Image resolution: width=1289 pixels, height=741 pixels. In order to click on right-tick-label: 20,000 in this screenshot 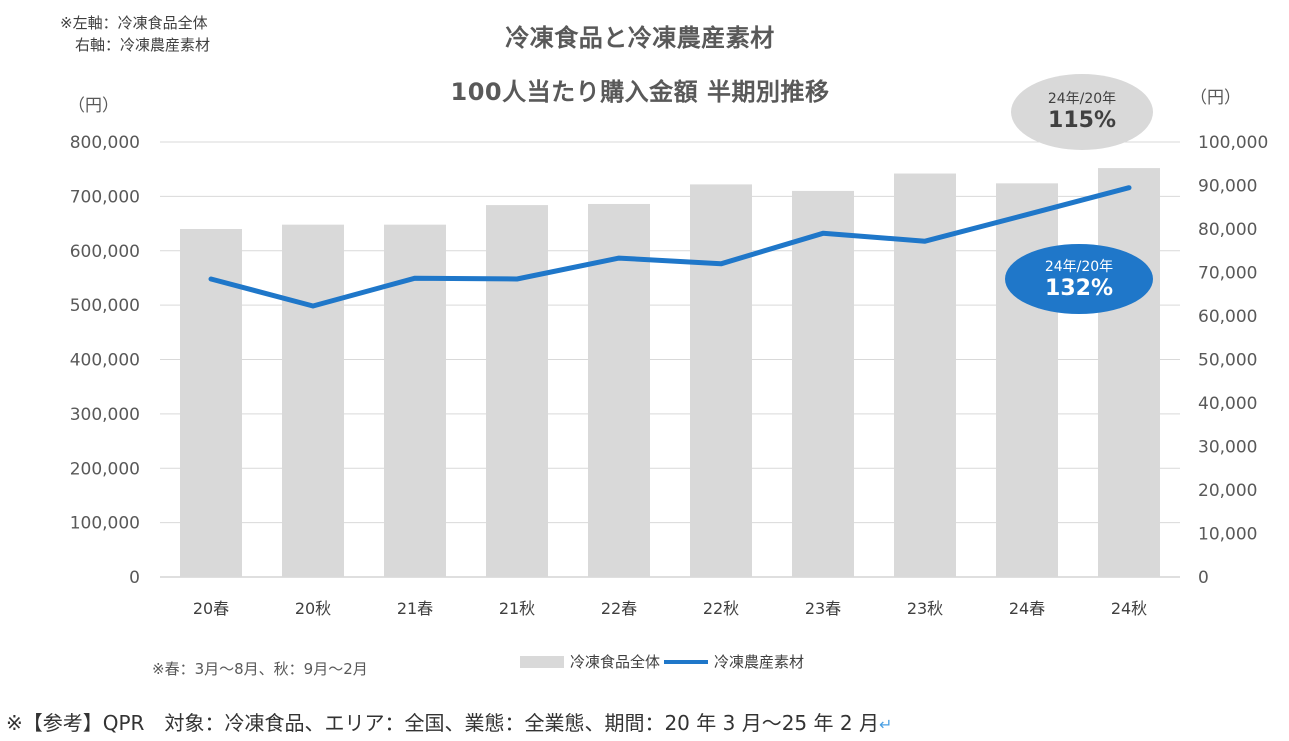, I will do `click(1227, 491)`.